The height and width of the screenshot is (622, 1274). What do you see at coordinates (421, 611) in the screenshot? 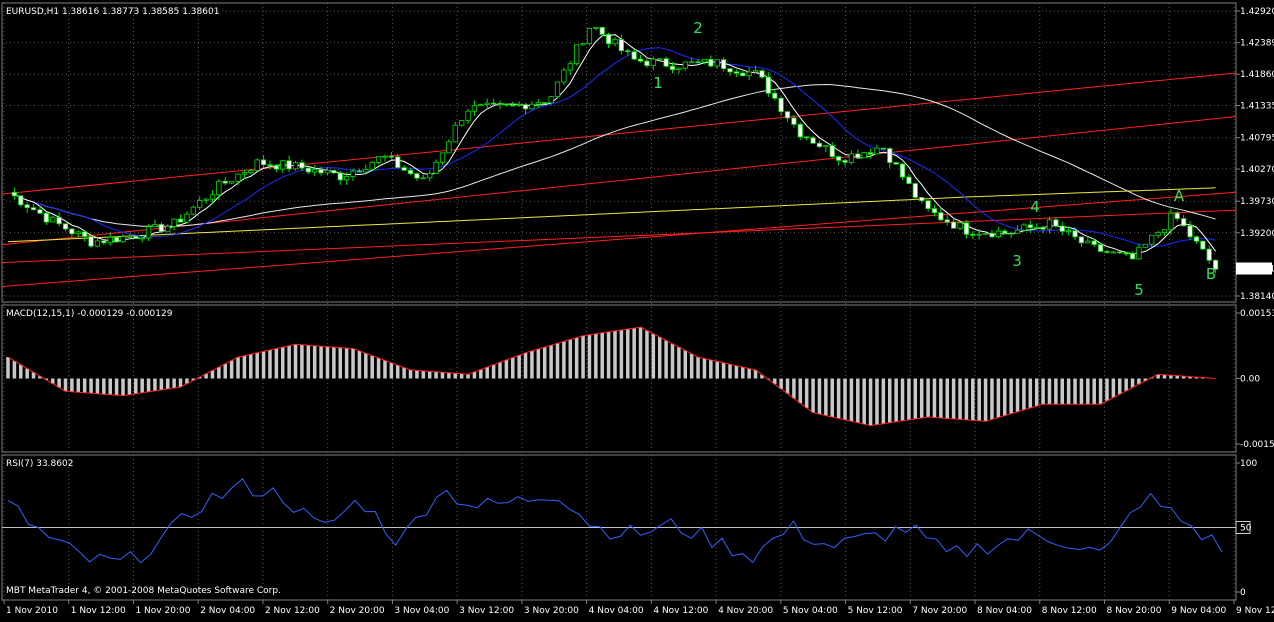
I see `time-tick-label: 3 Nov 04:00` at bounding box center [421, 611].